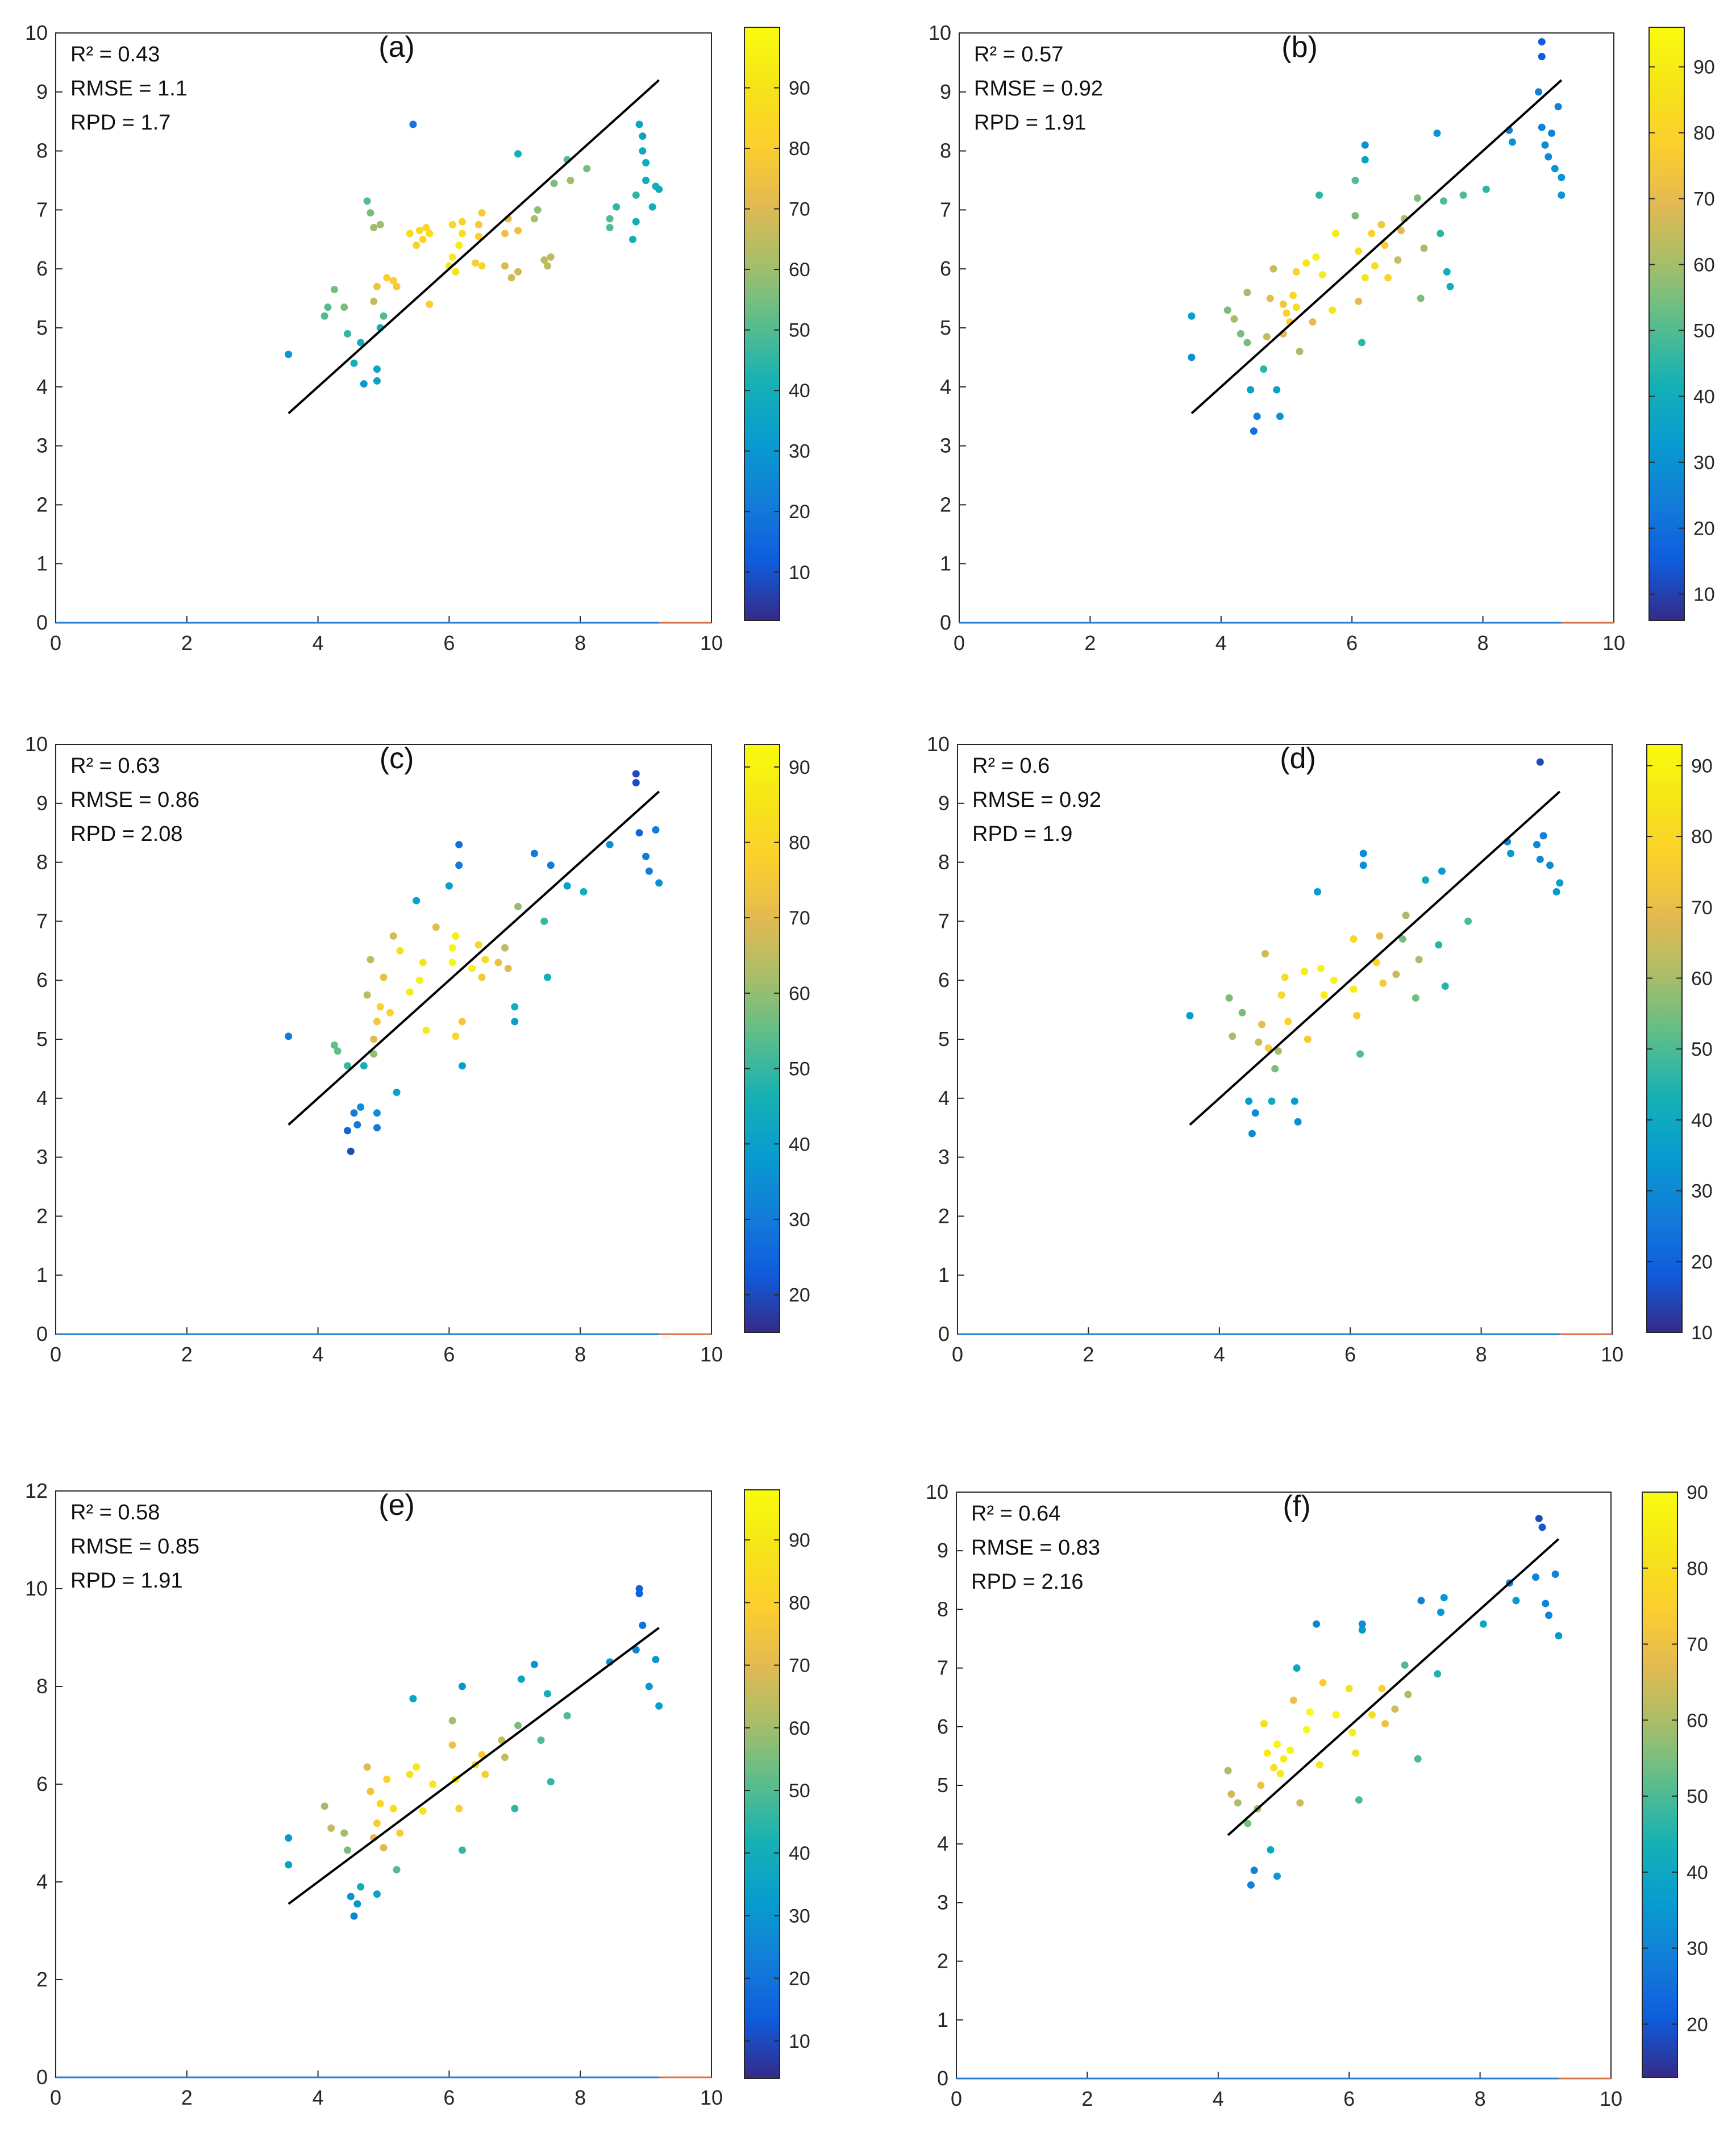  Describe the element at coordinates (134, 800) in the screenshot. I see `stat-text: RMSE = 0.86` at that location.